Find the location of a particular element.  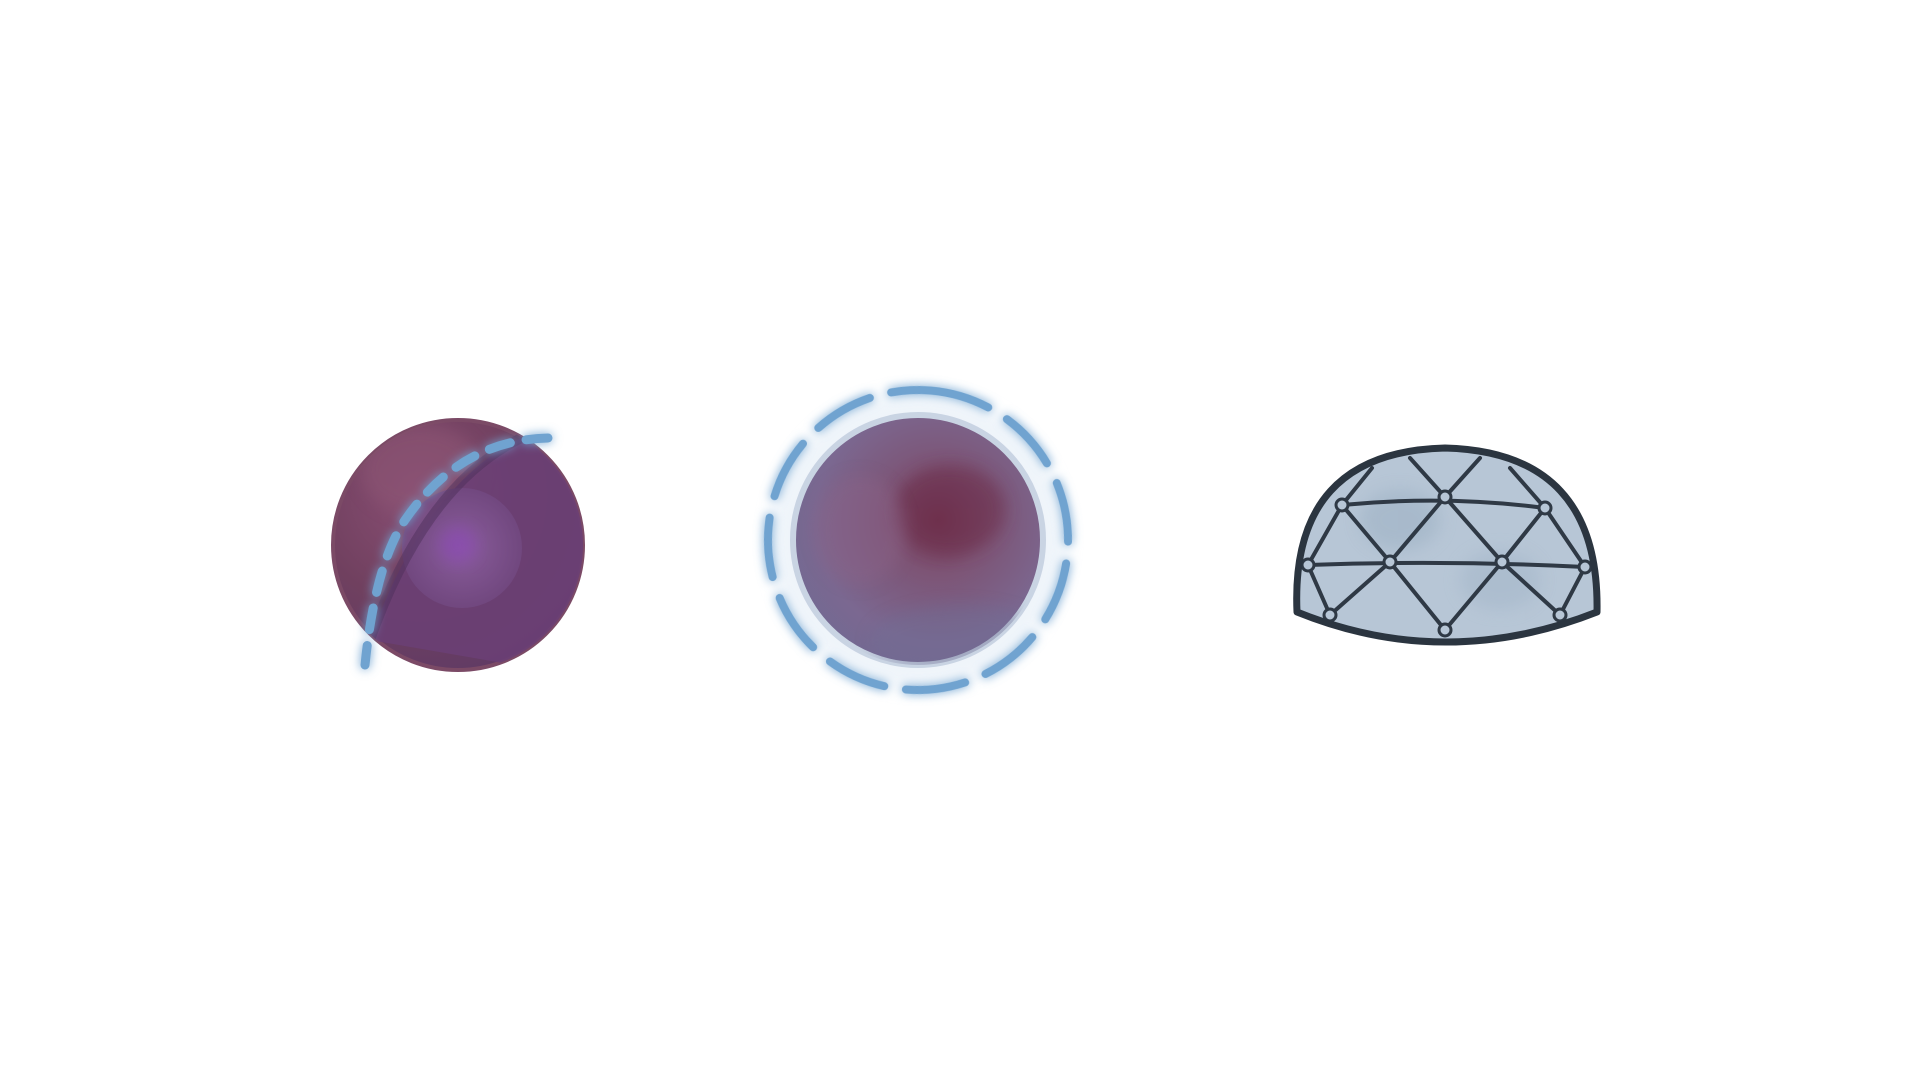

sphere-with-dashed-ring-icon is located at coordinates (918, 540).